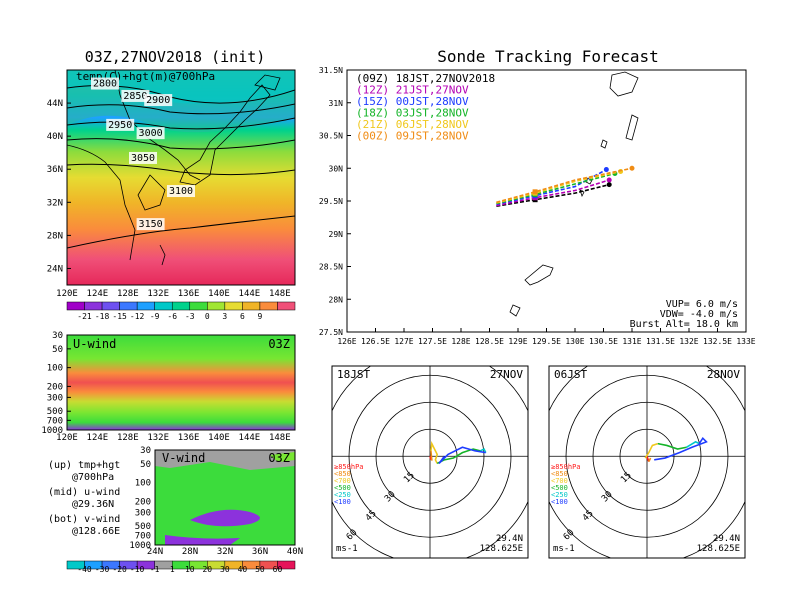 This screenshot has height=612, width=792. I want to click on hodo-level-legend: <100, so click(342, 502).